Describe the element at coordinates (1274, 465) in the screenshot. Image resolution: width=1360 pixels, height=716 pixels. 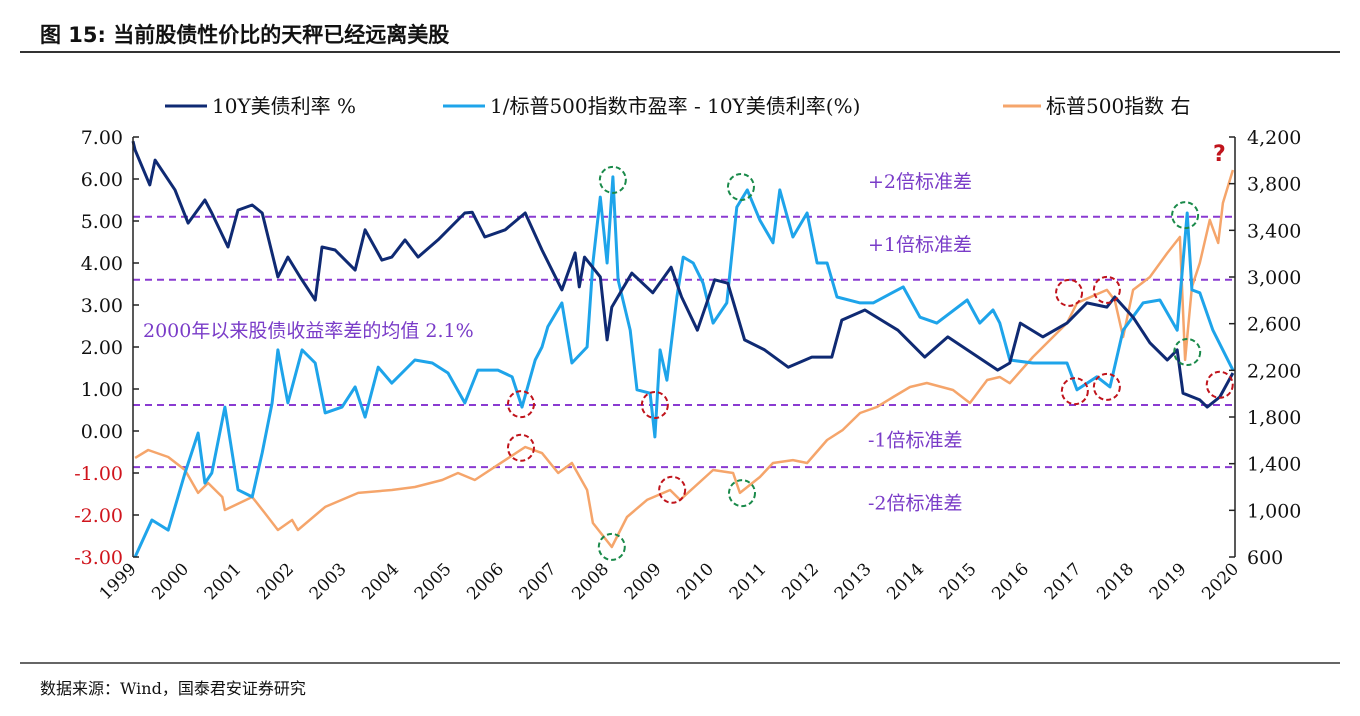
I see `right-tick-label: 1,400` at that location.